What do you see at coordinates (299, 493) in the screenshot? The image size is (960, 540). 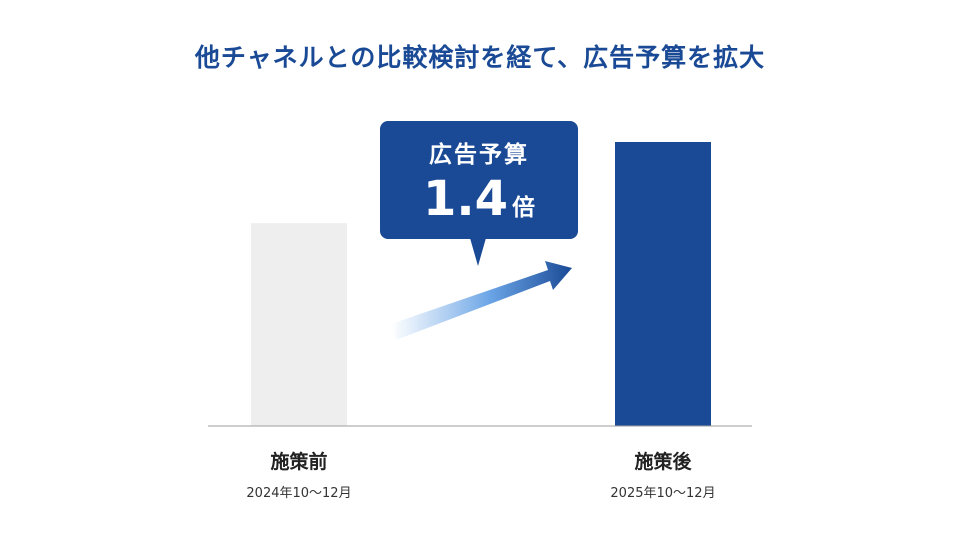 I see `period-label-before: 2024年10〜12月` at bounding box center [299, 493].